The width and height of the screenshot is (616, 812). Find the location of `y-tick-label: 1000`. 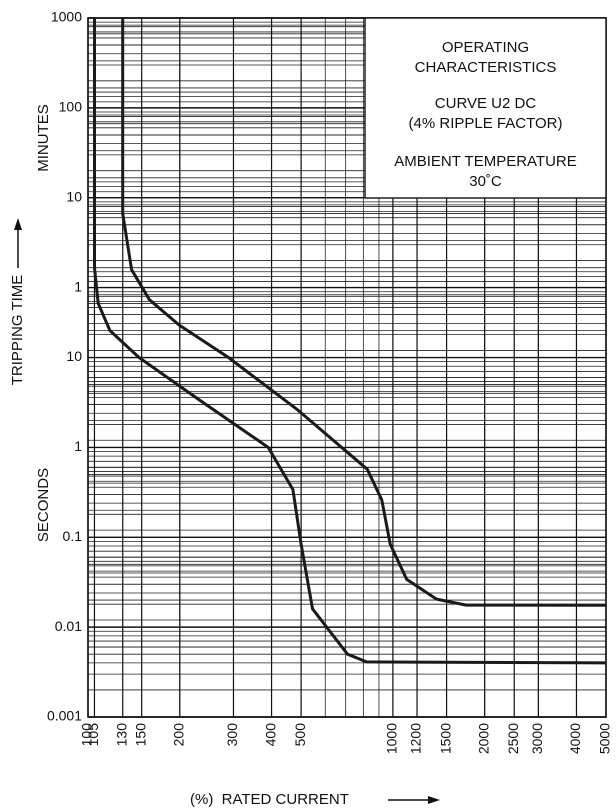

y-tick-label: 1000 is located at coordinates (66, 17).